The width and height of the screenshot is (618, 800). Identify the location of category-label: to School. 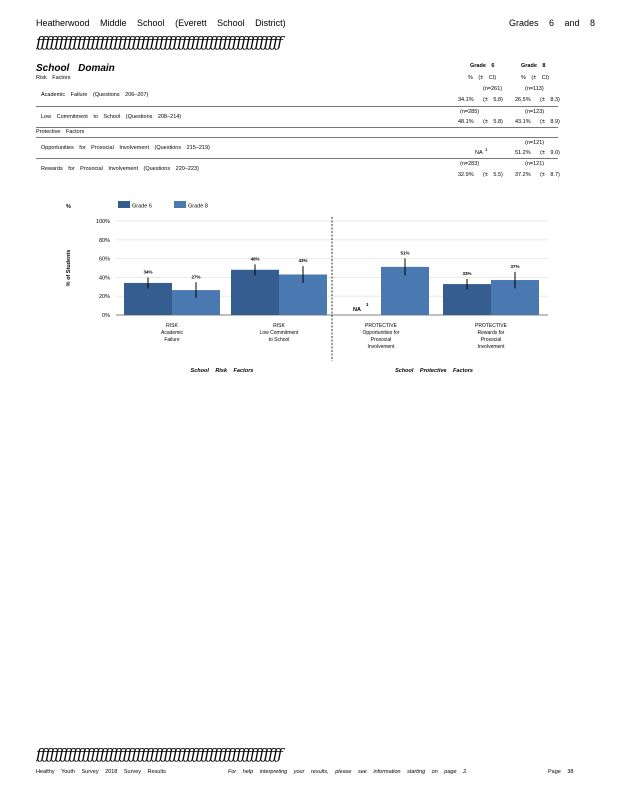
(279, 340).